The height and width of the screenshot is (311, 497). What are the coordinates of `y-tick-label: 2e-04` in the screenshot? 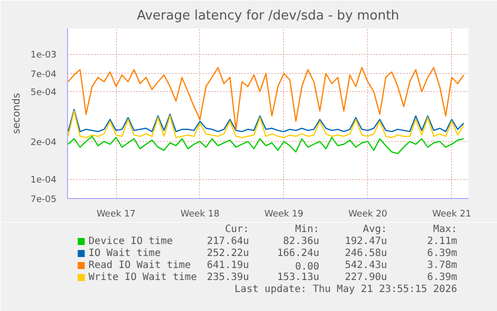 It's located at (43, 143).